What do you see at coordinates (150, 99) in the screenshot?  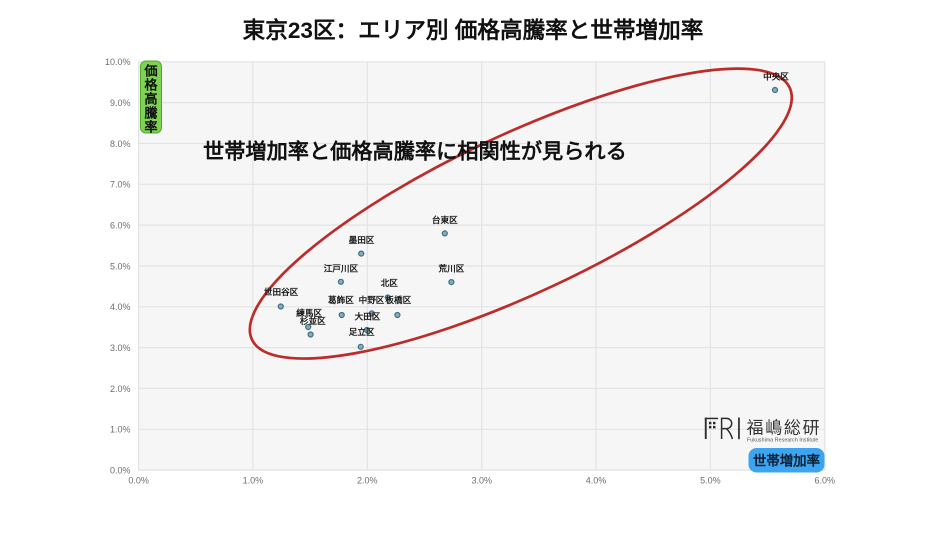 I see `svg-text: 高` at bounding box center [150, 99].